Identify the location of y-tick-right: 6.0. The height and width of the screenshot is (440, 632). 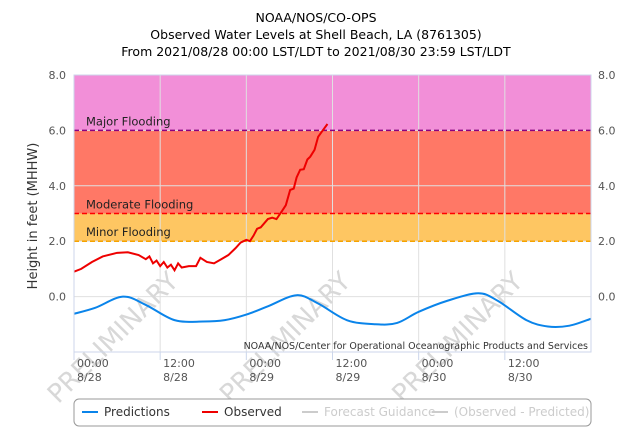
(607, 130).